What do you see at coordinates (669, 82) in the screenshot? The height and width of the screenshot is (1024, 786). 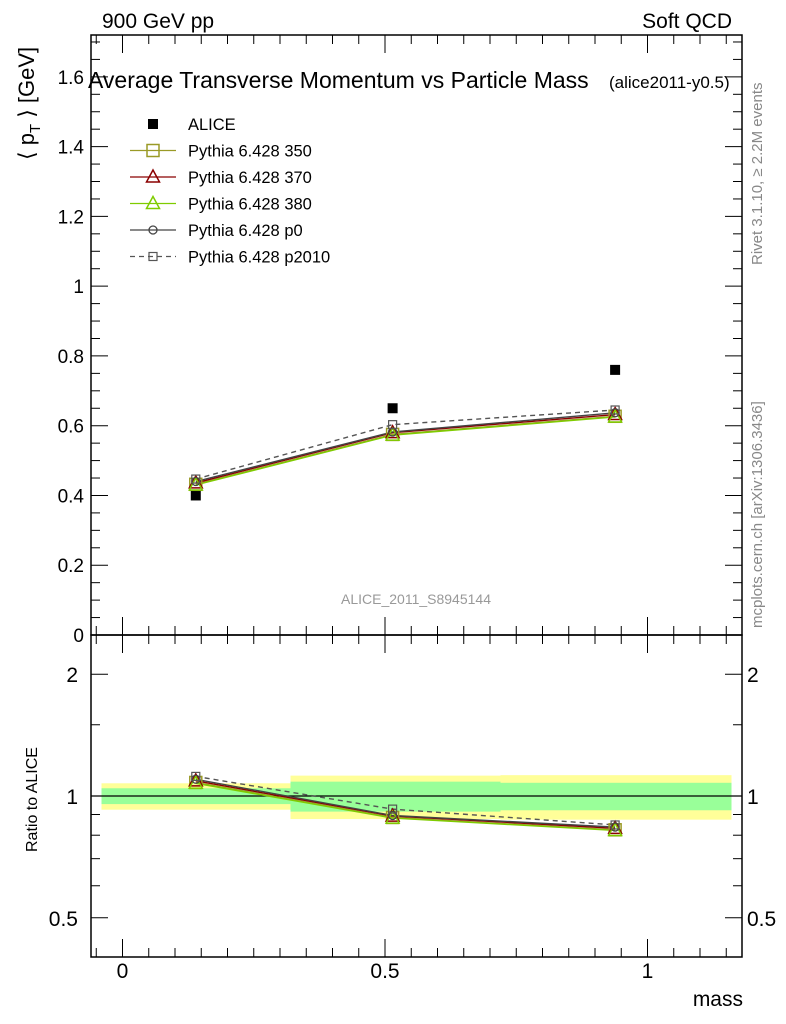 I see `plot-subtitle: (alice2011-y0.5)` at bounding box center [669, 82].